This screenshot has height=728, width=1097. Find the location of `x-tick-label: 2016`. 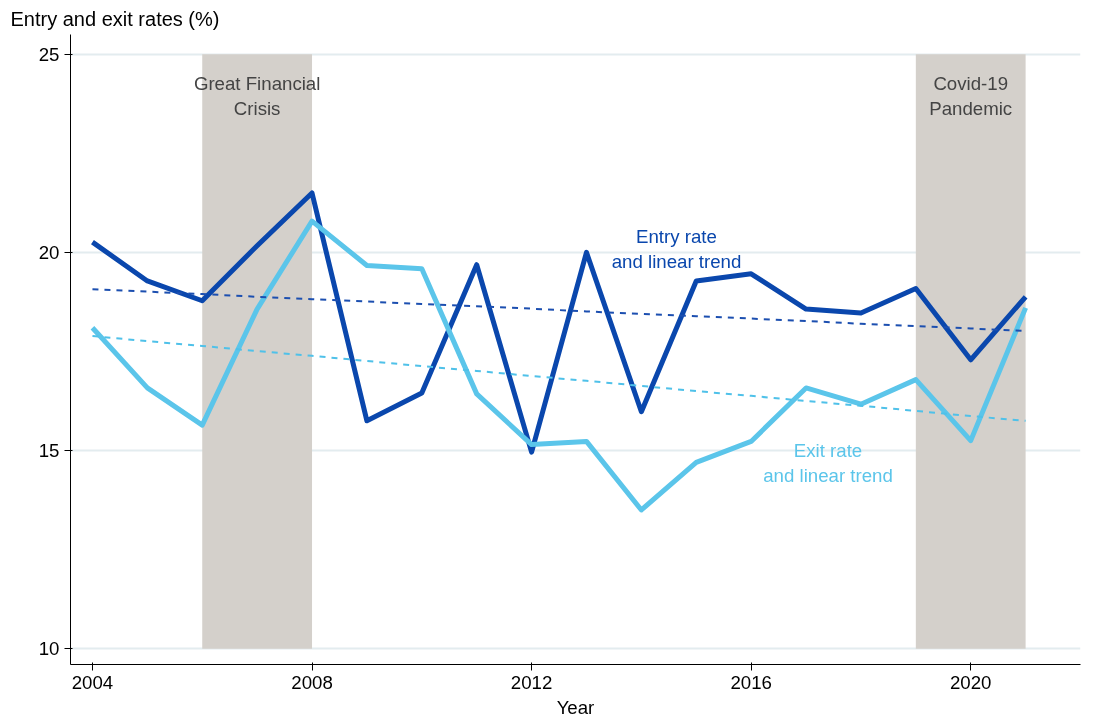

x-tick-label: 2016 is located at coordinates (751, 682).